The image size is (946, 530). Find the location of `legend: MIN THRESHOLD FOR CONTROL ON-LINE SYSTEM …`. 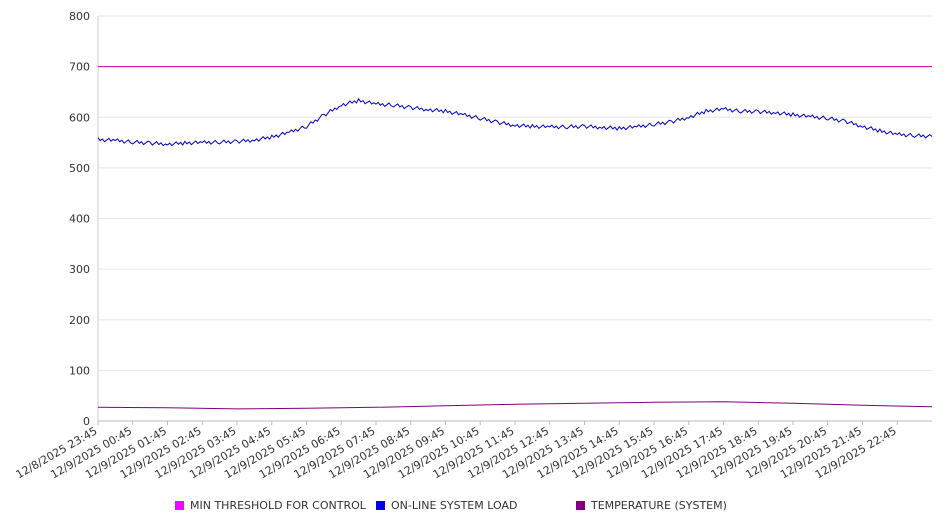

legend: MIN THRESHOLD FOR CONTROL ON-LINE SYSTEM … is located at coordinates (451, 505).